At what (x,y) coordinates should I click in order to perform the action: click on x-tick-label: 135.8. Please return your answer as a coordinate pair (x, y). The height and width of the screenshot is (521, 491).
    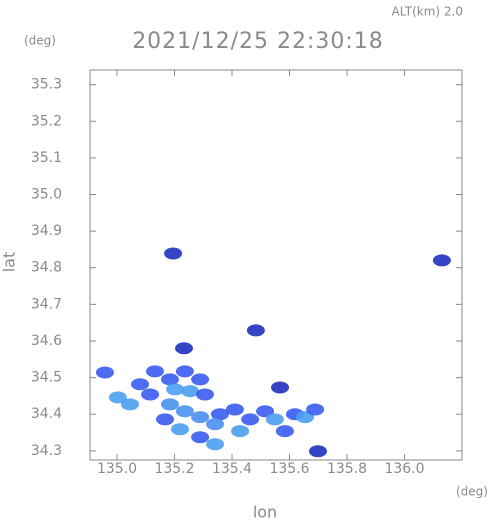
    Looking at the image, I should click on (347, 469).